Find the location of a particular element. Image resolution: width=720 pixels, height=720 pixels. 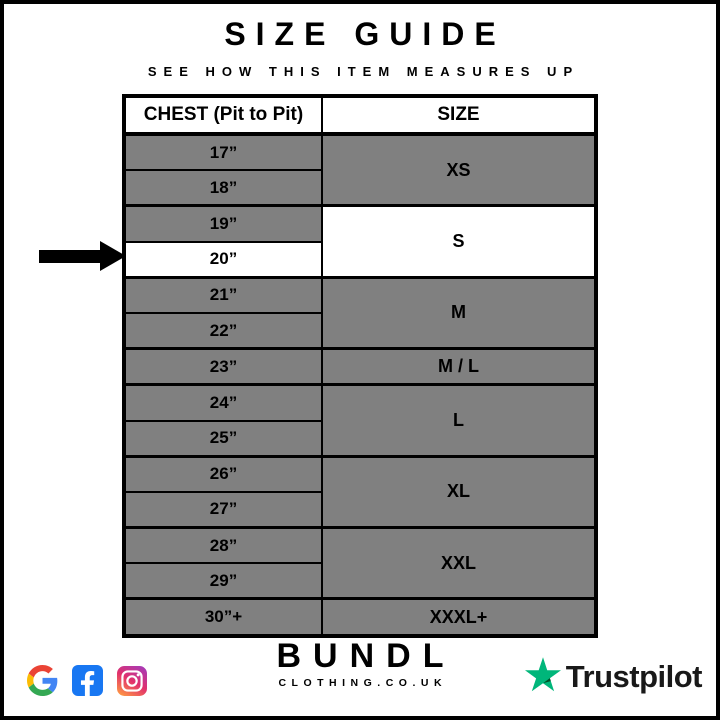

size-cell: M is located at coordinates (459, 312).